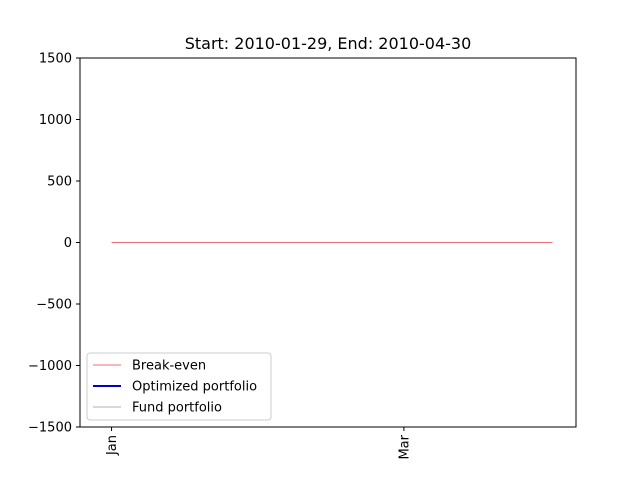 The height and width of the screenshot is (480, 640). I want to click on legend-label: Fund portfolio, so click(177, 408).